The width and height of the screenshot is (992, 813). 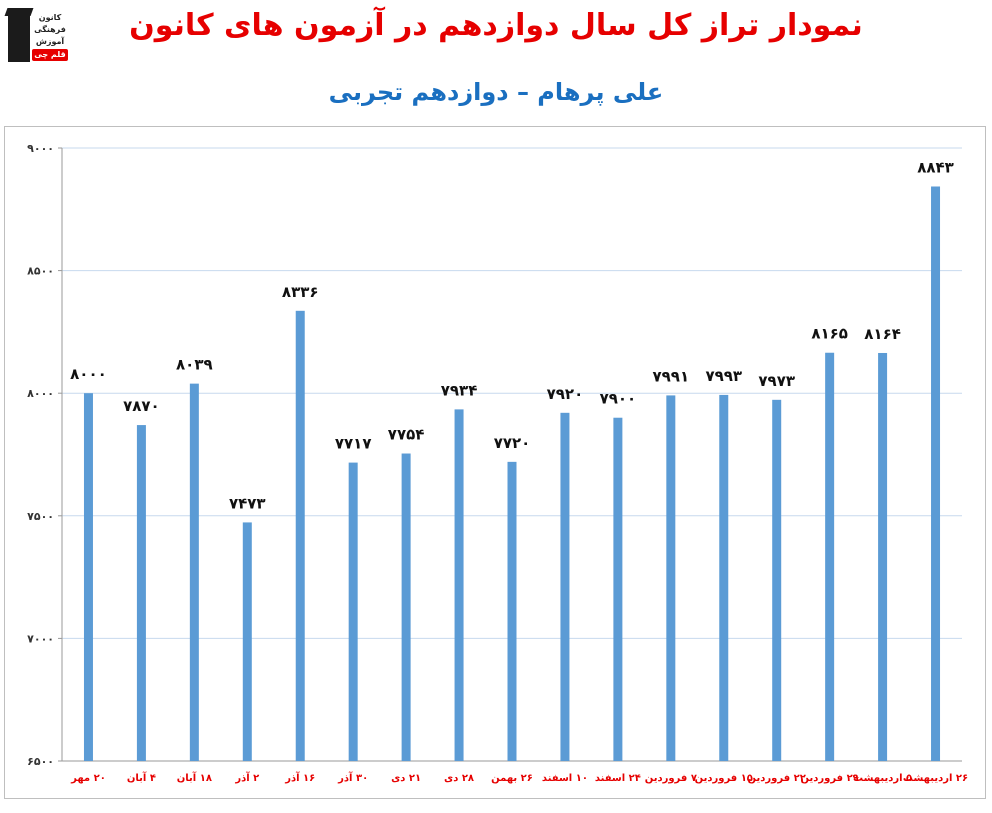 What do you see at coordinates (723, 376) in the screenshot?
I see `data-label: ۷۹۹۳` at bounding box center [723, 376].